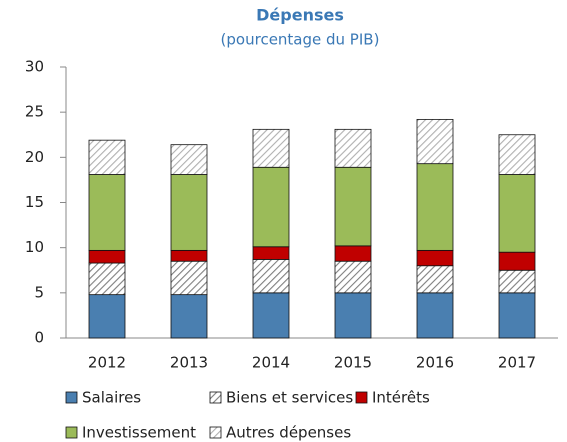 The image size is (567, 442). I want to click on x-tick-label: 2012, so click(107, 363).